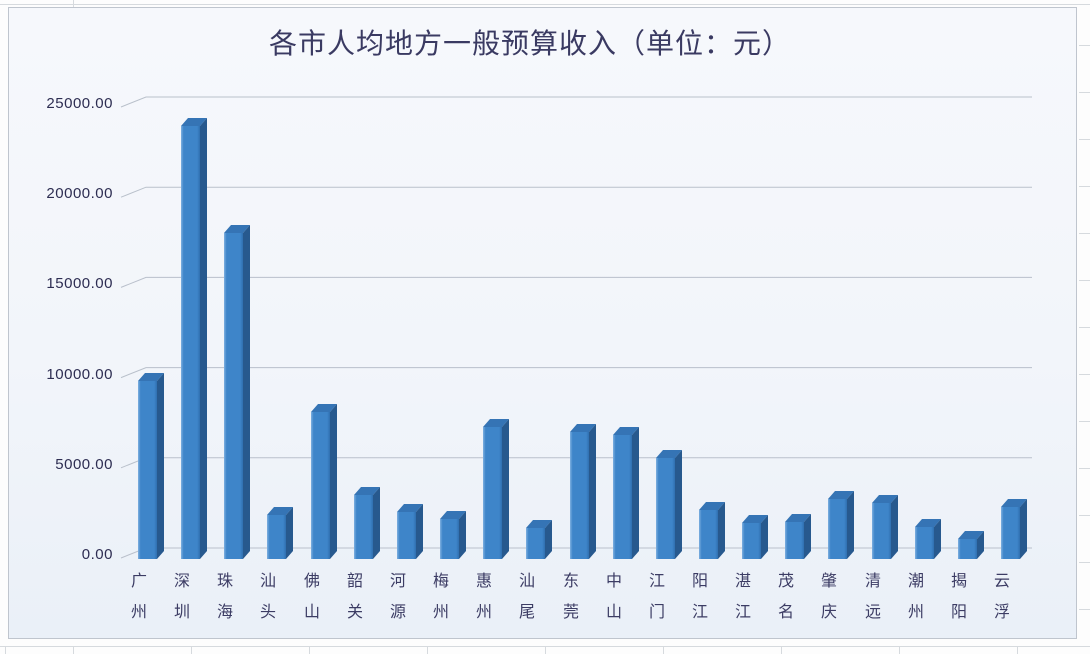 Image resolution: width=1090 pixels, height=654 pixels. I want to click on y-tick-label-5000.00: 5000.00, so click(84, 464).